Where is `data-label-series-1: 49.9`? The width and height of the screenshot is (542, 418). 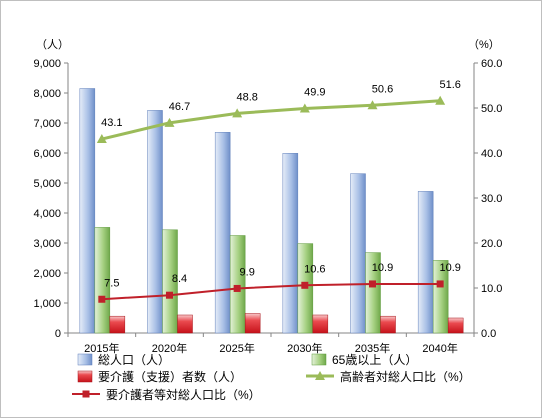 data-label-series-1: 49.9 is located at coordinates (314, 92).